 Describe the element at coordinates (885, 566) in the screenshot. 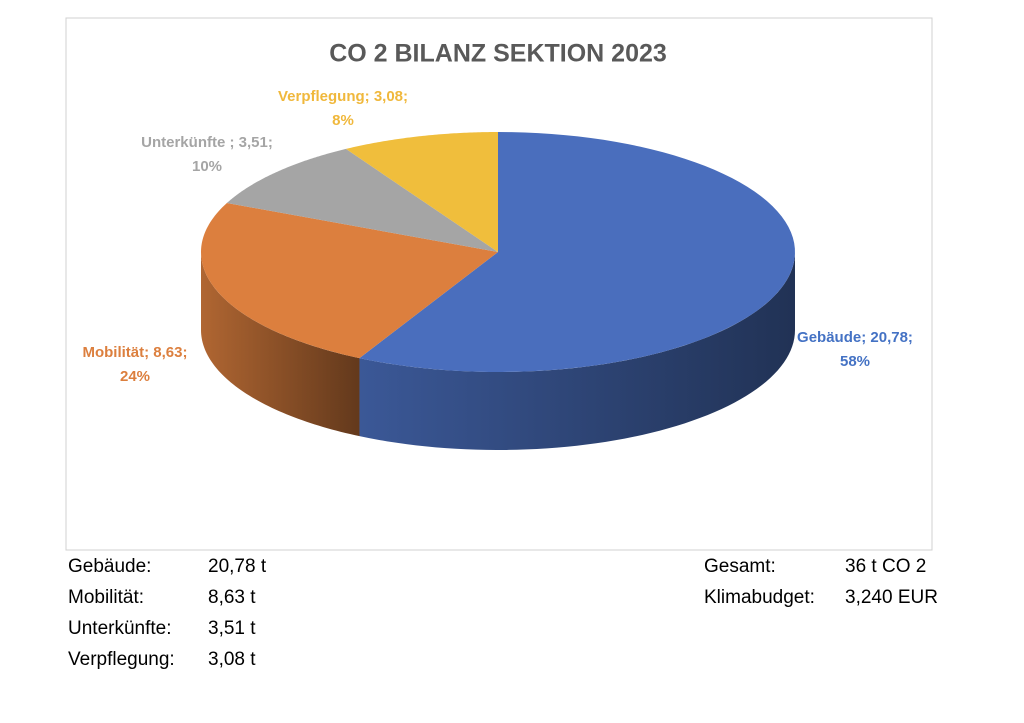

I see `summary-value: 36 t CO 2` at that location.